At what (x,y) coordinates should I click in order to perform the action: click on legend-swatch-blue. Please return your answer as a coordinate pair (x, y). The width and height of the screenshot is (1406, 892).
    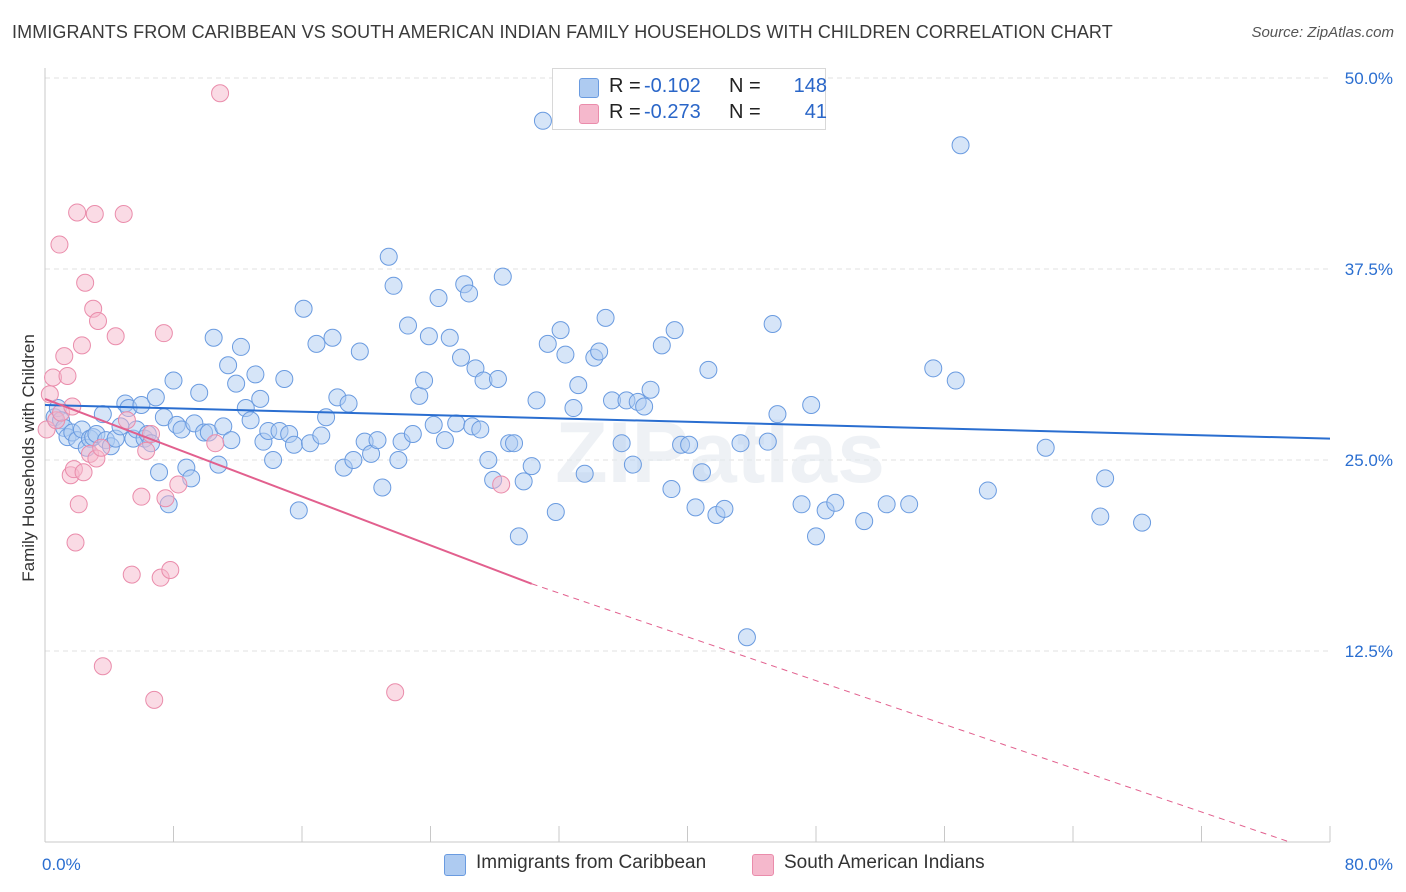
    Looking at the image, I should click on (589, 88).